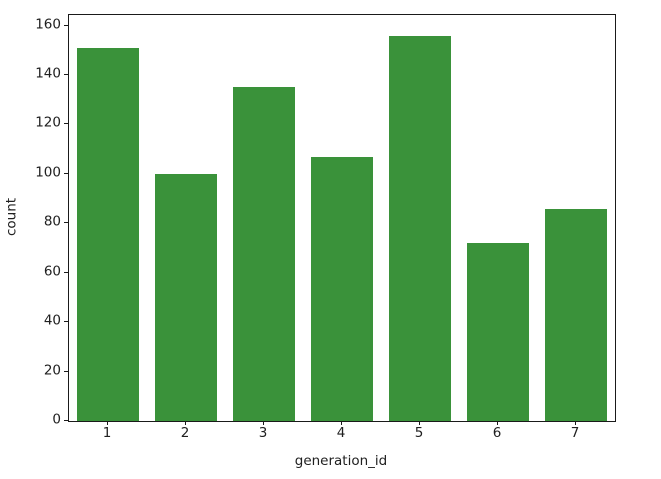 Image resolution: width=661 pixels, height=479 pixels. I want to click on x-tick-label-5: 5, so click(419, 433).